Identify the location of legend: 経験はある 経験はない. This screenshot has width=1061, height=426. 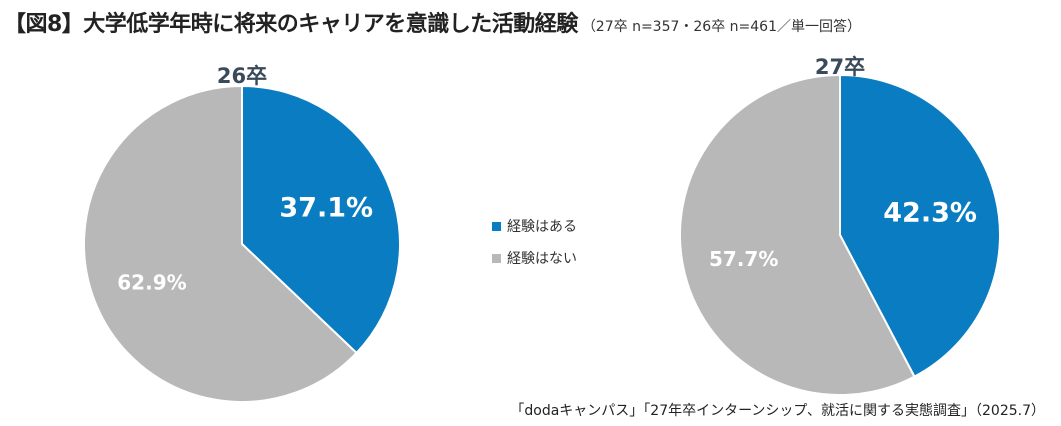
(534, 248).